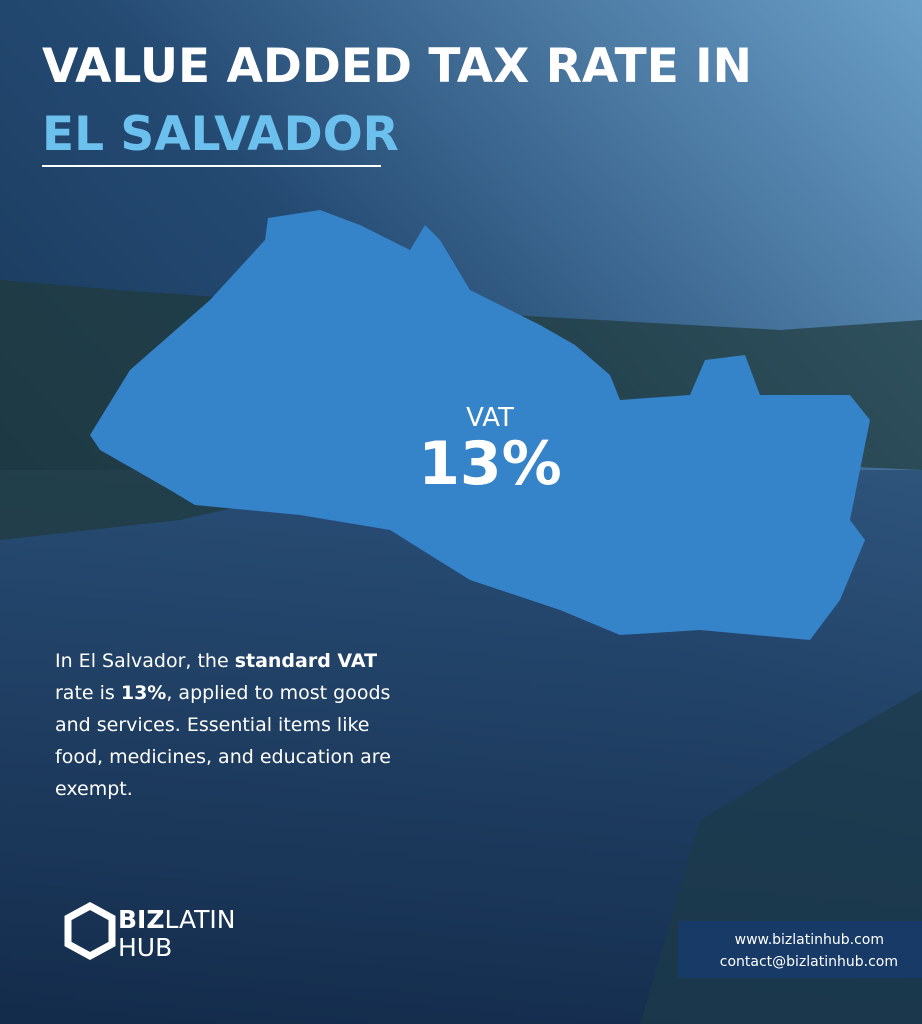 This screenshot has width=922, height=1024. I want to click on body-line: food, medicines, and education are, so click(223, 757).